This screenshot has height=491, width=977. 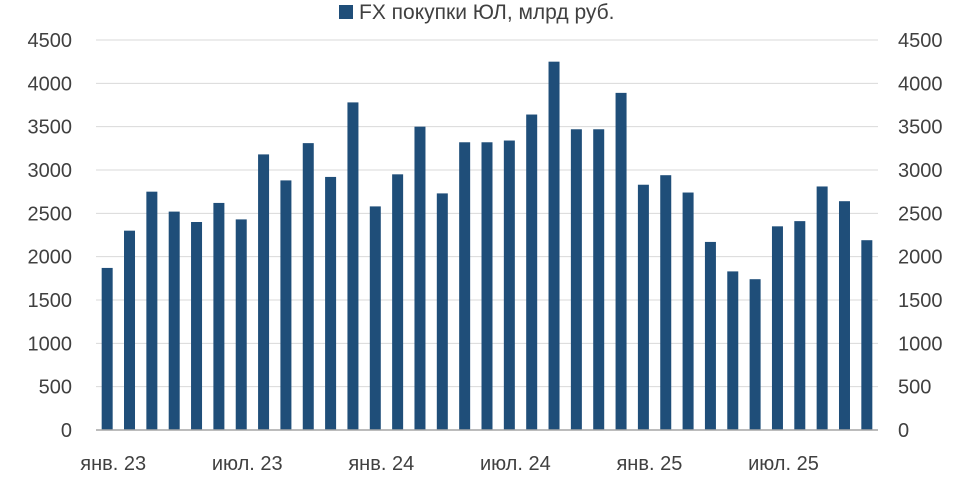 What do you see at coordinates (920, 301) in the screenshot?
I see `y-tick-label-right: 1500` at bounding box center [920, 301].